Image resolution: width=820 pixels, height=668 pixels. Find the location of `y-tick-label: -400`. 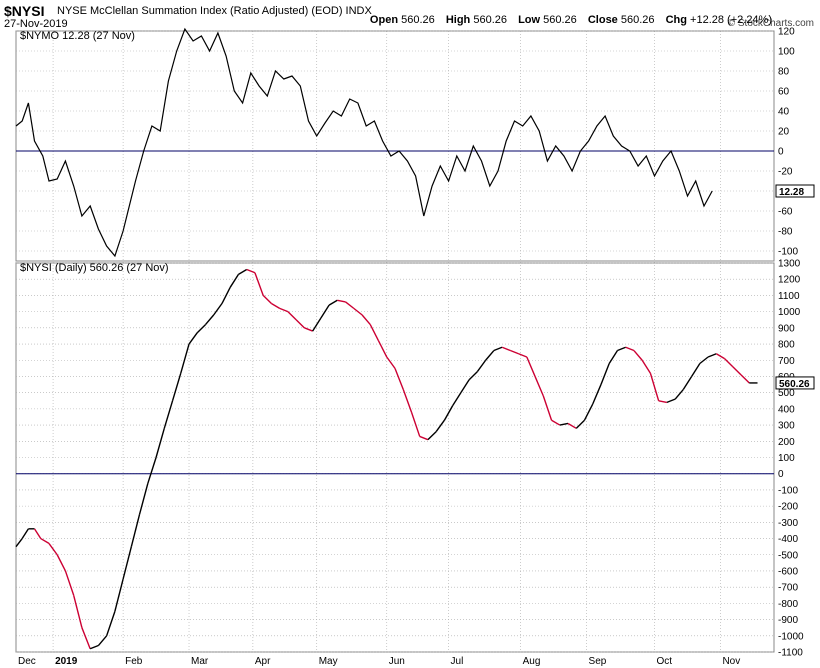

y-tick-label: -400 is located at coordinates (788, 539).